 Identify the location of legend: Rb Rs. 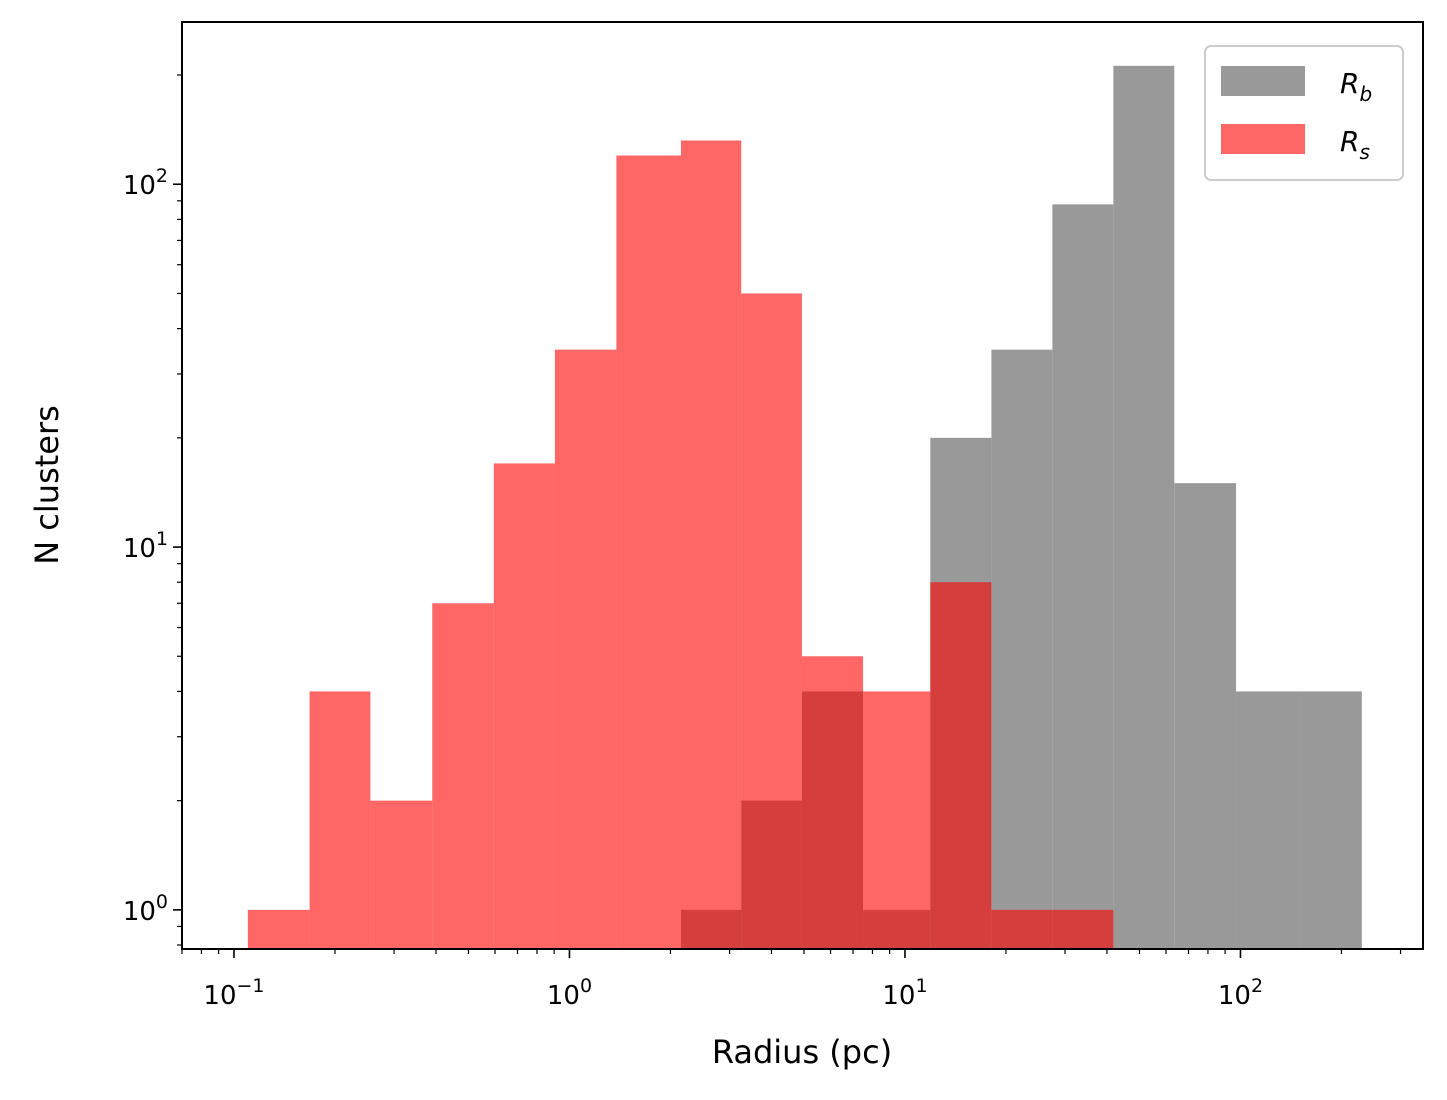
(1304, 113).